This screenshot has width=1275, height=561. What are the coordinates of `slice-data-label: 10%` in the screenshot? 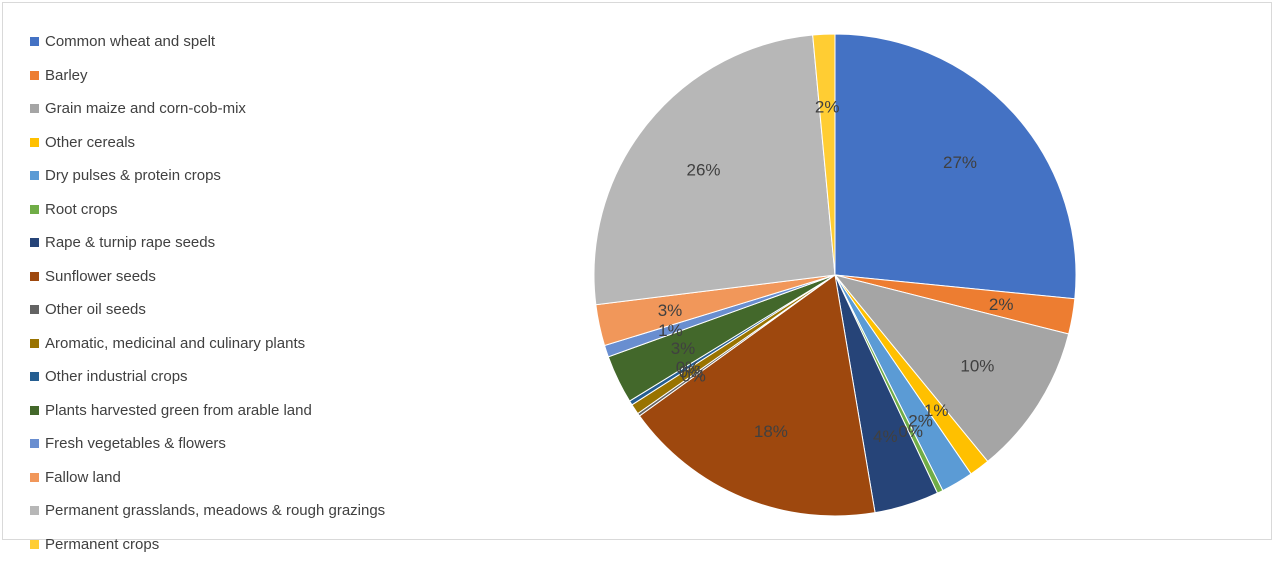 It's located at (977, 365).